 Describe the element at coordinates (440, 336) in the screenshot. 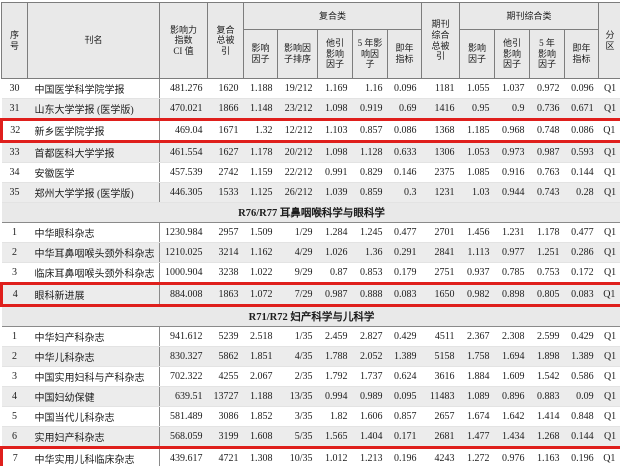

I see `journal-total-cites-cell: 4511` at that location.